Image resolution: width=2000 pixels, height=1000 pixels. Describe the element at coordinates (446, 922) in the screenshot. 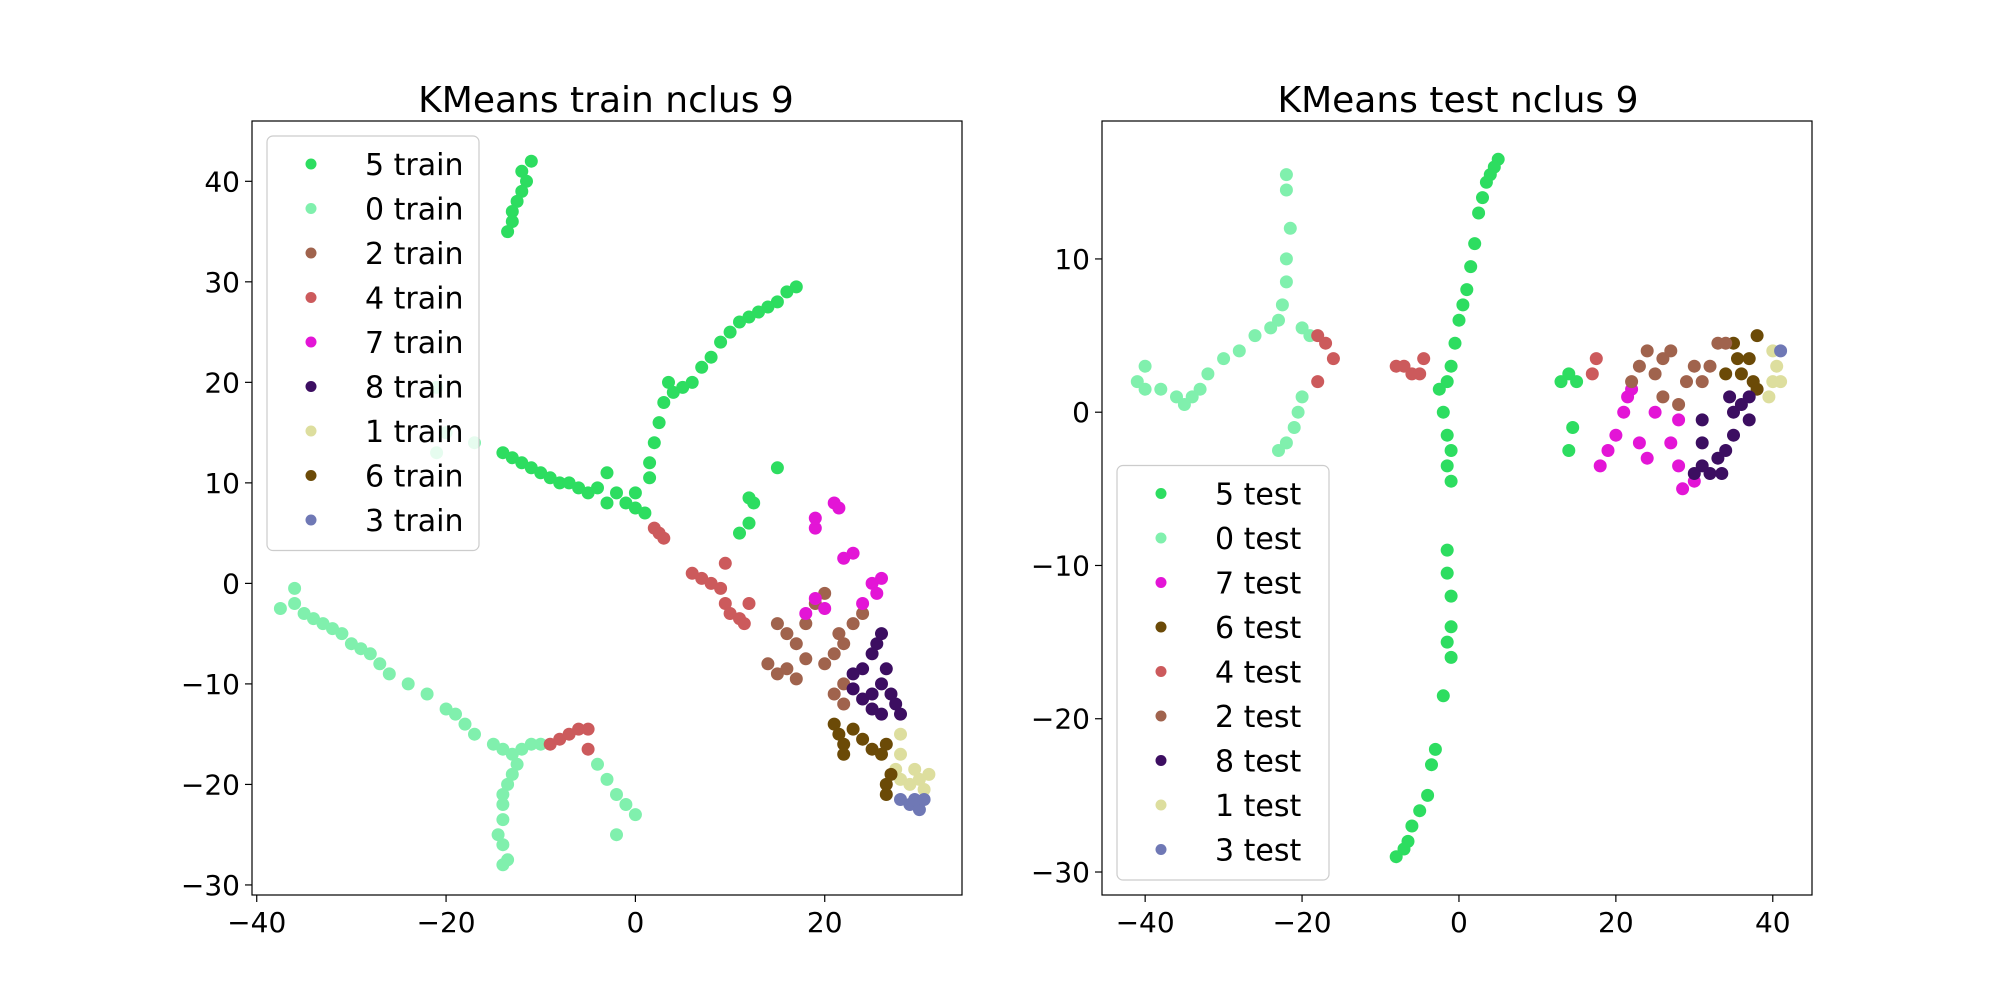

I see `train-x-tick-label: −20` at that location.